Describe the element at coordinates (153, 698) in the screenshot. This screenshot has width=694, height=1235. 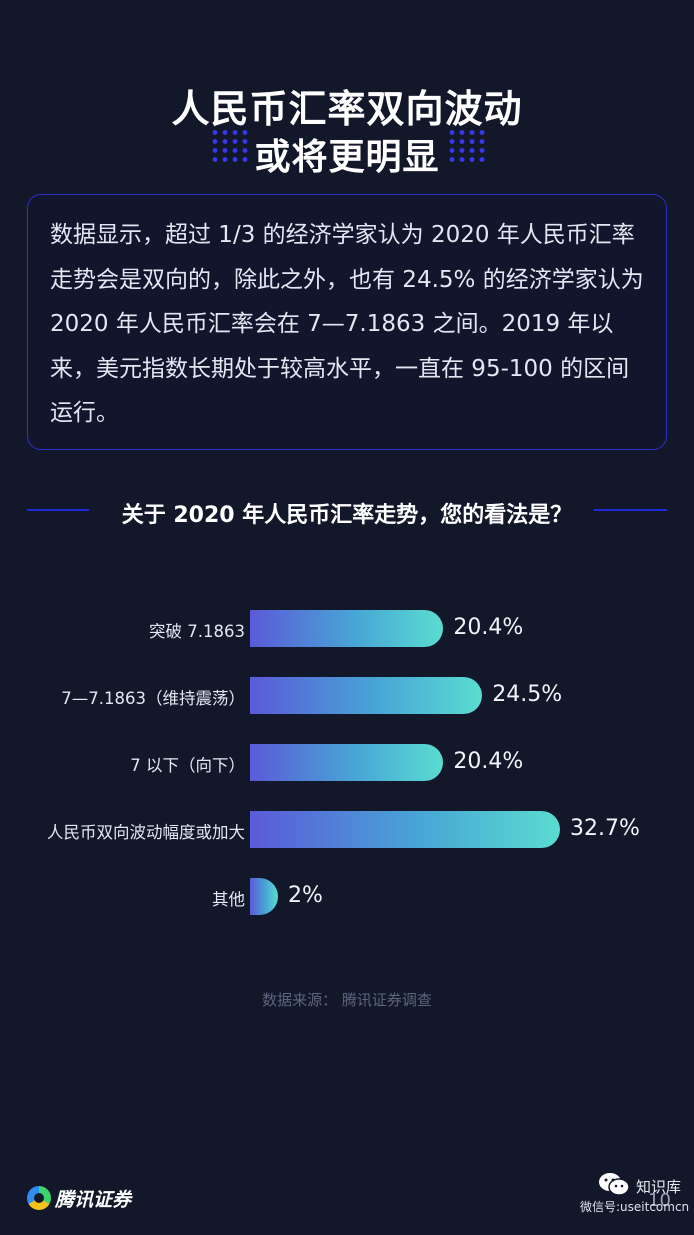
I see `bar-label: 7—7.1863（维持震荡）` at that location.